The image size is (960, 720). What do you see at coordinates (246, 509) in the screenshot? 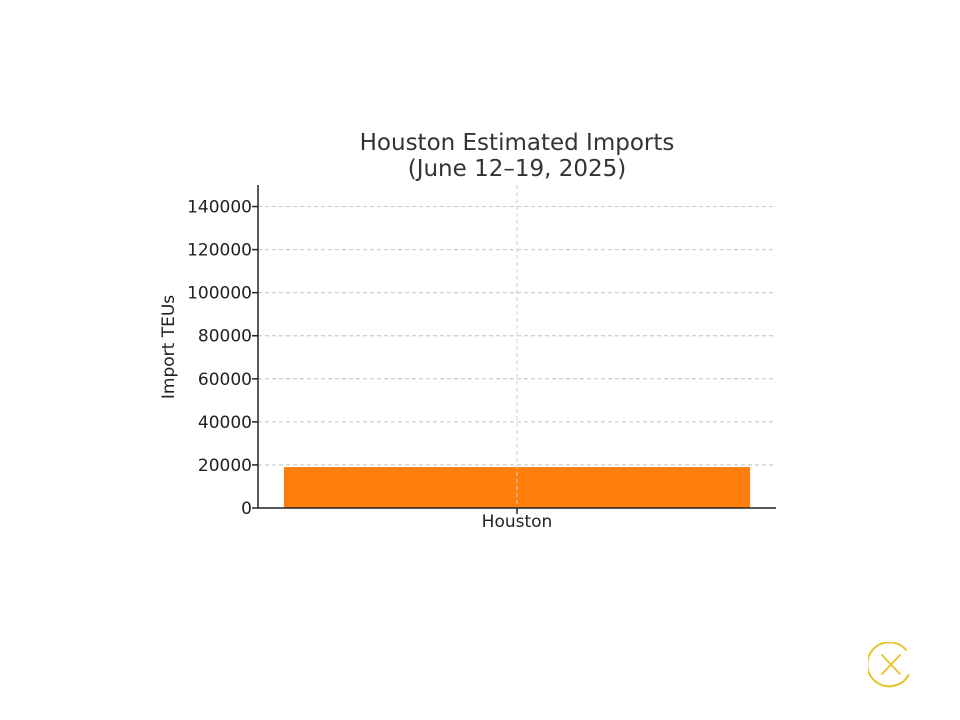
I see `y-tick-label: 0` at bounding box center [246, 509].